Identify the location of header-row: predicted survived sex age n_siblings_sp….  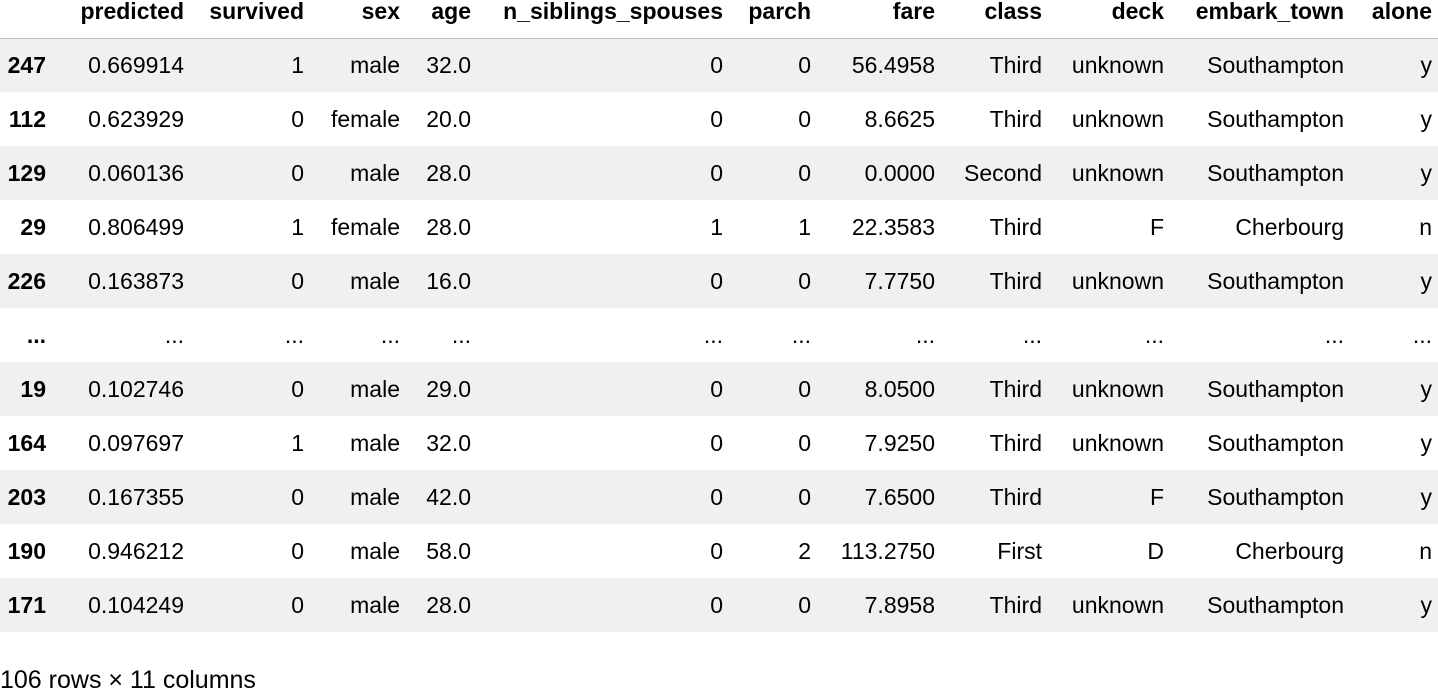
(719, 19).